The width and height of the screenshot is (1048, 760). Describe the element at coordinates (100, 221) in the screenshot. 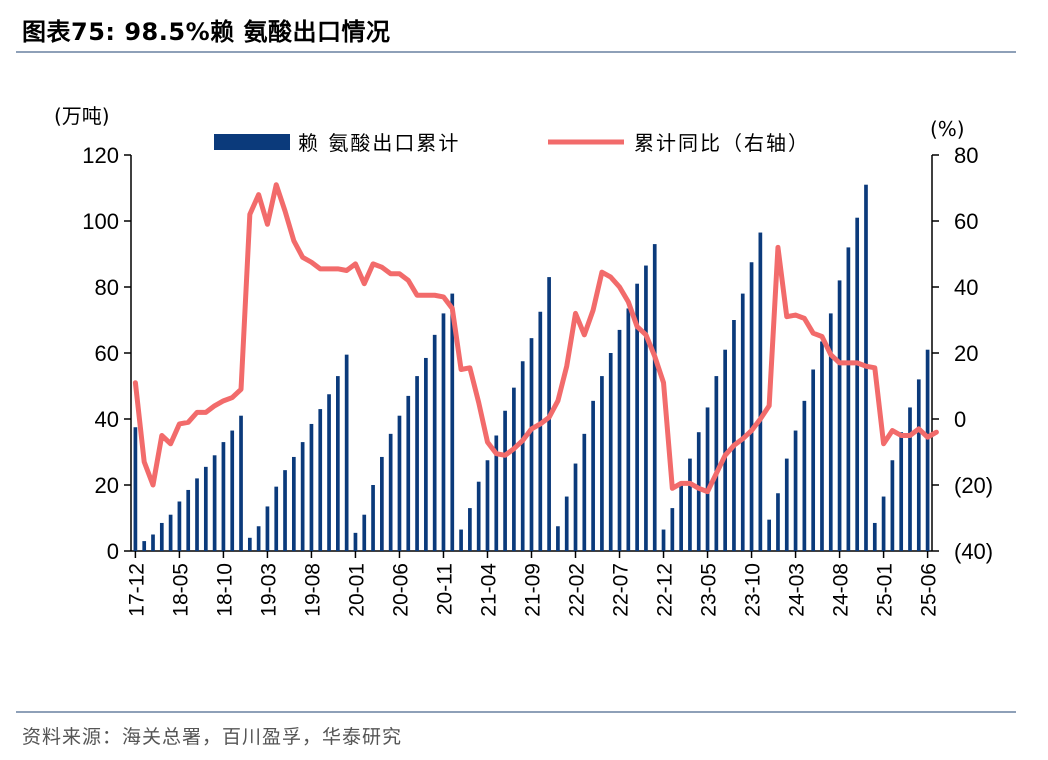

I see `left-tick-label: 100` at that location.